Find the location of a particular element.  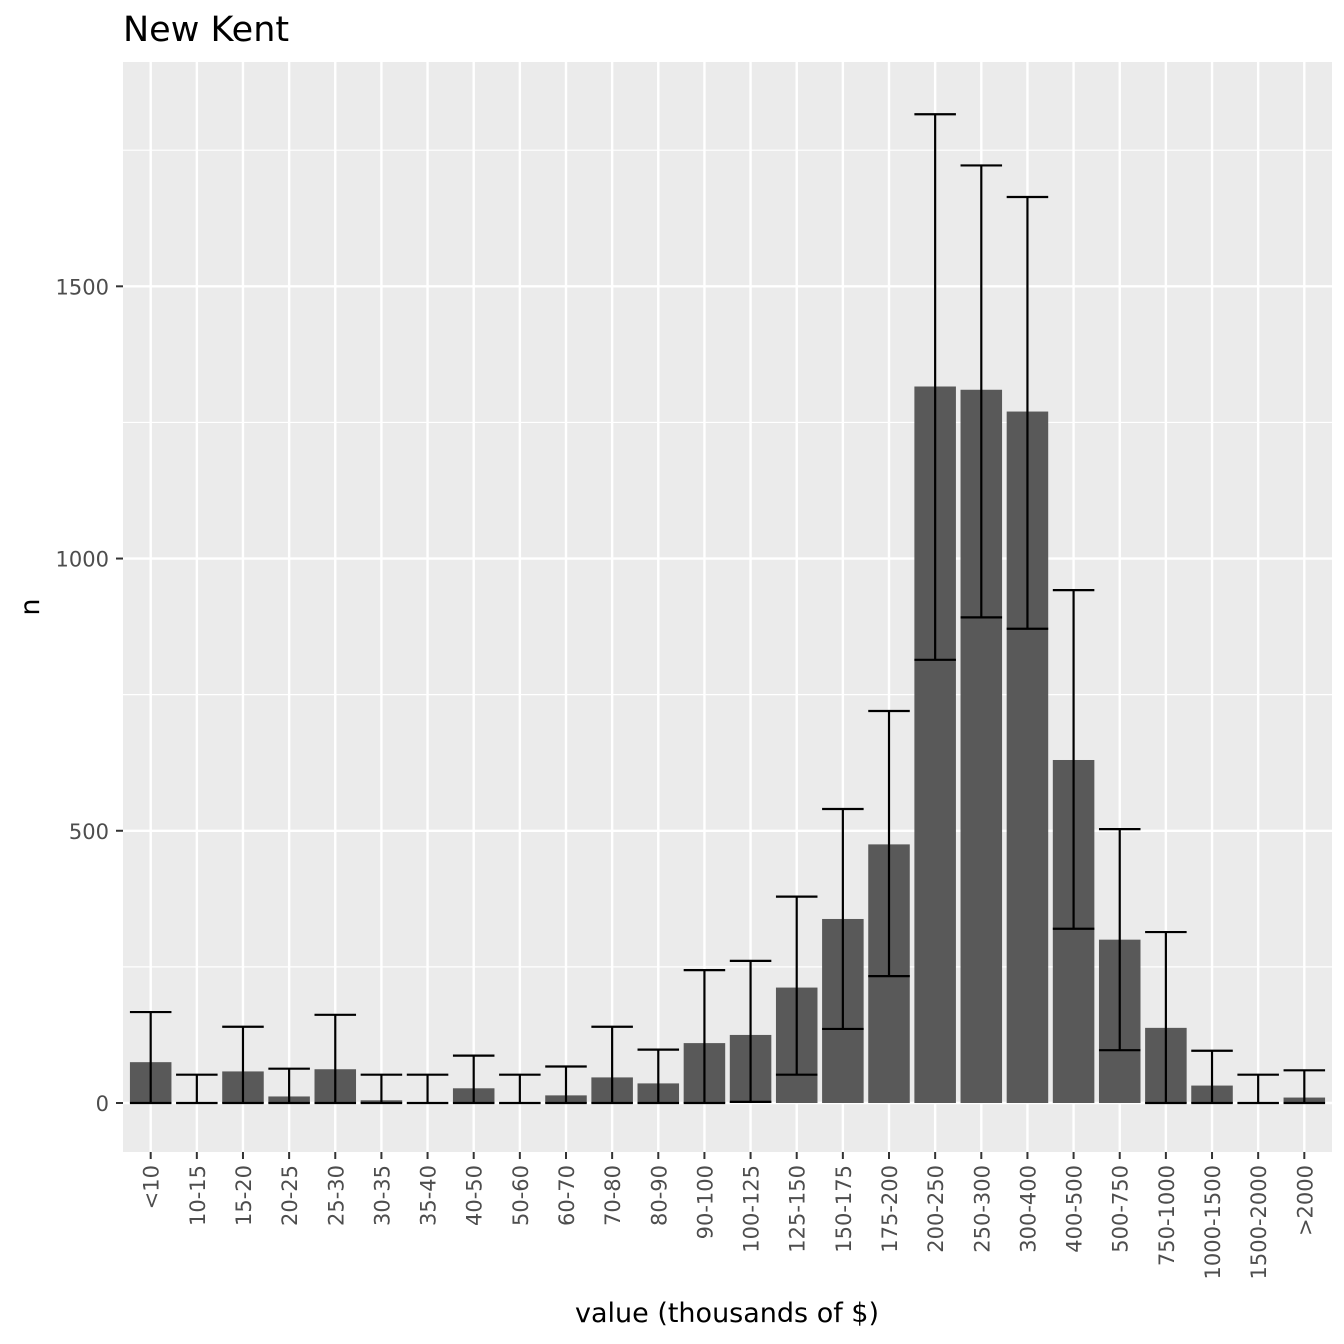

x-tick-label: 50-60 is located at coordinates (521, 1195).